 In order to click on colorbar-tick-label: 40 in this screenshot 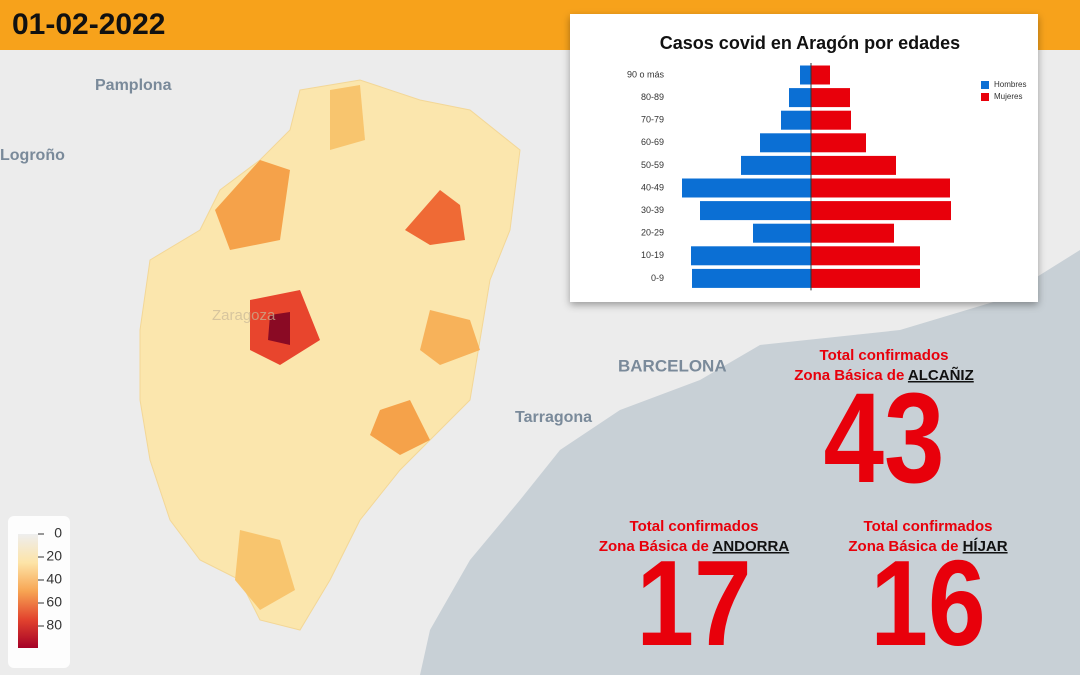, I will do `click(54, 579)`.